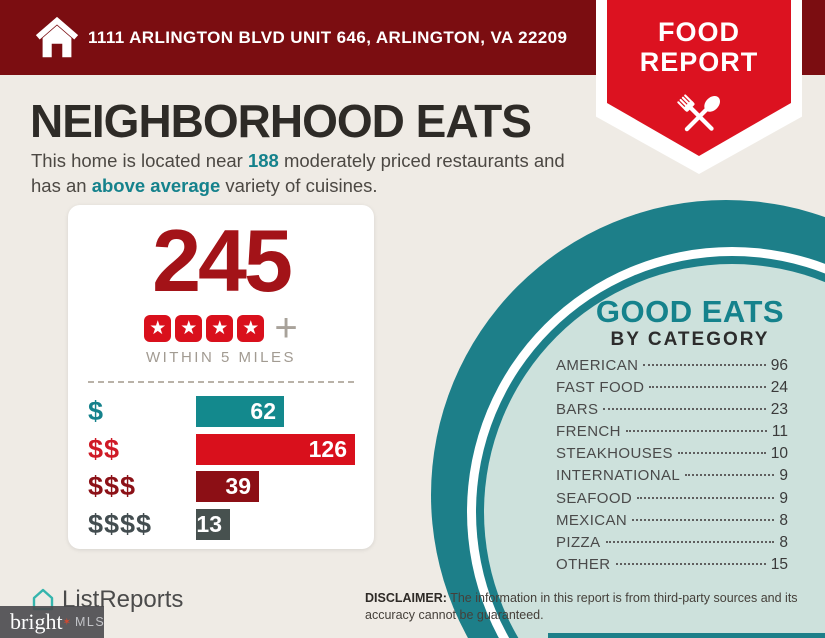 The image size is (825, 638). I want to click on category-value: 15, so click(779, 564).